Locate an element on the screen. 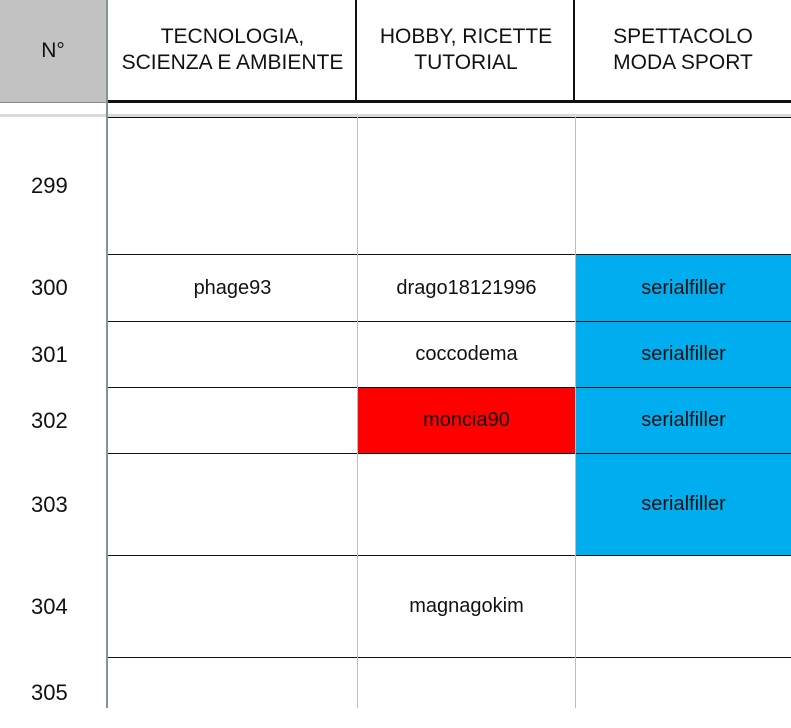 This screenshot has width=791, height=728. cell-text: coccodema is located at coordinates (466, 354).